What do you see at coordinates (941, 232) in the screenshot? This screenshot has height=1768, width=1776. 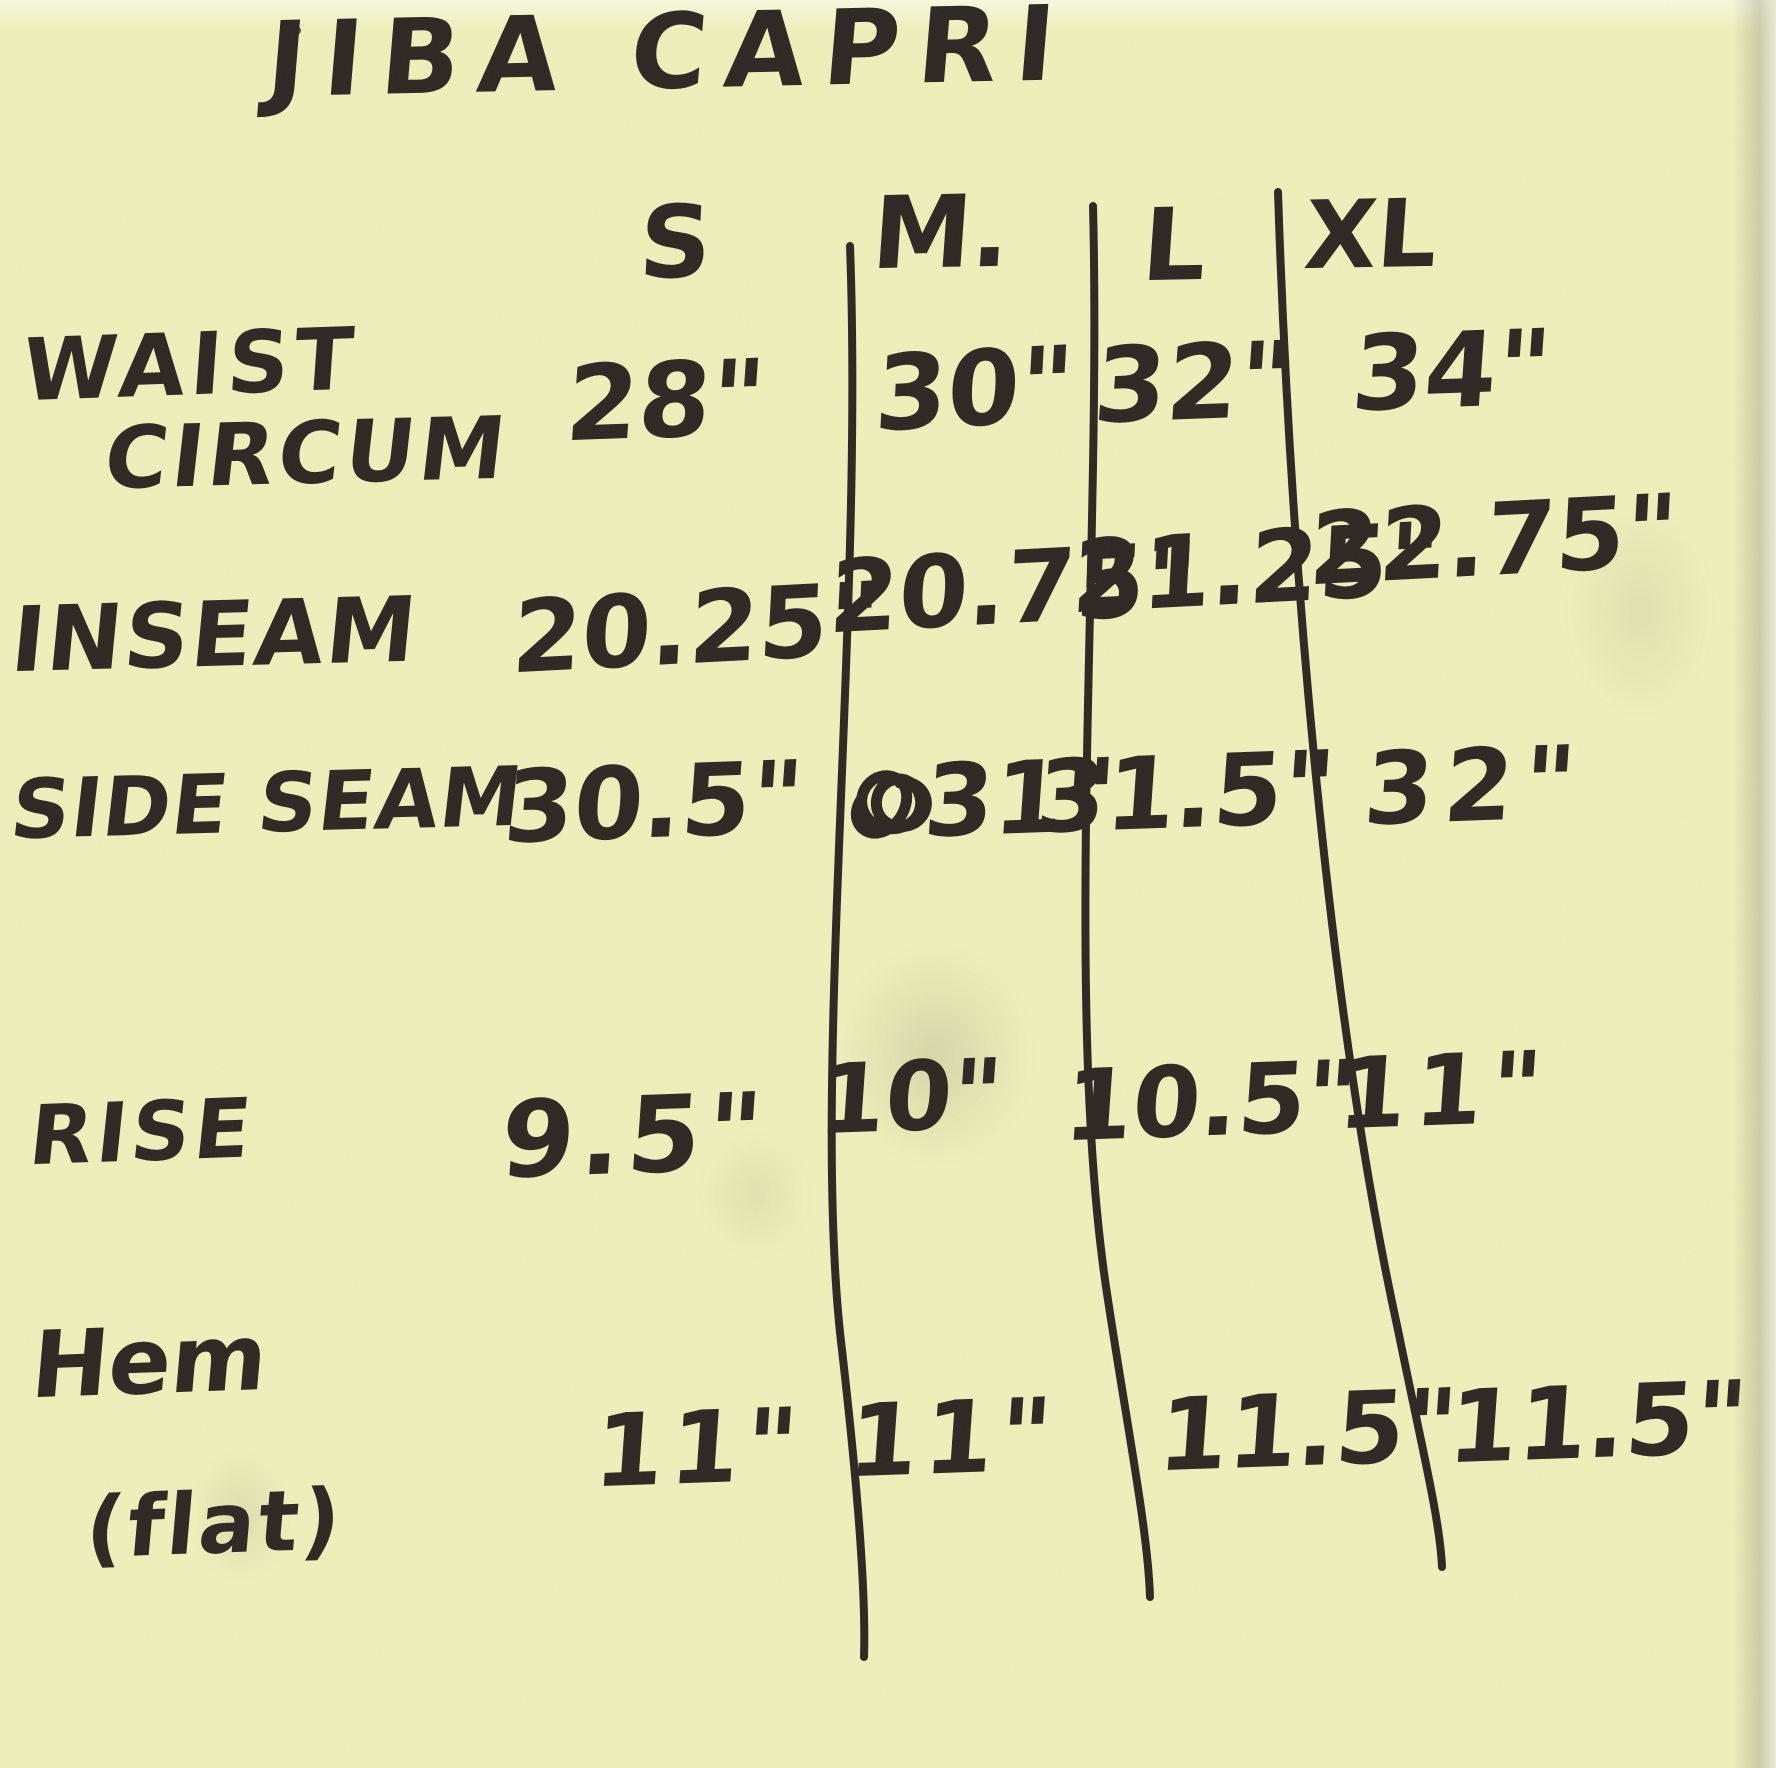 I see `column-header-m: M.` at bounding box center [941, 232].